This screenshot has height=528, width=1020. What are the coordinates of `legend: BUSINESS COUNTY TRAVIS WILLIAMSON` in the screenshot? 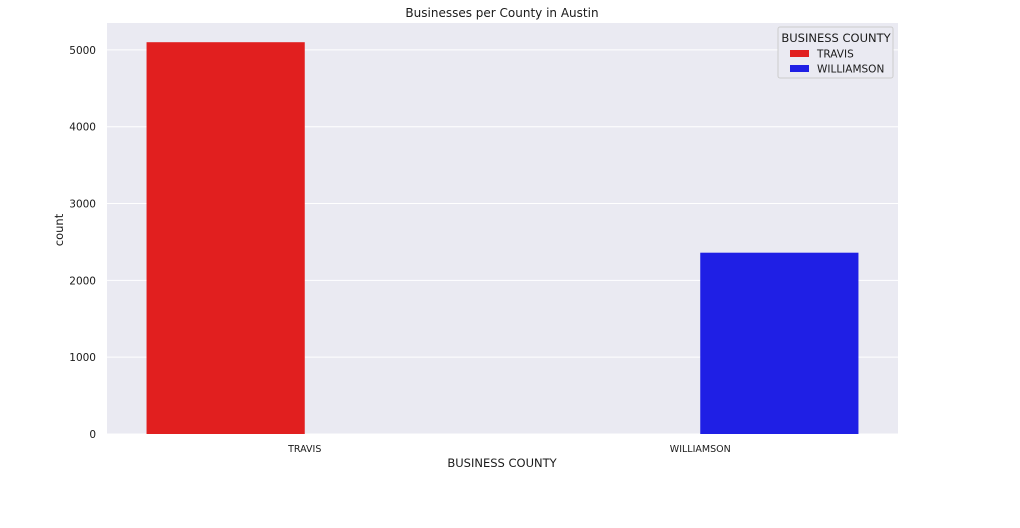 It's located at (835, 52).